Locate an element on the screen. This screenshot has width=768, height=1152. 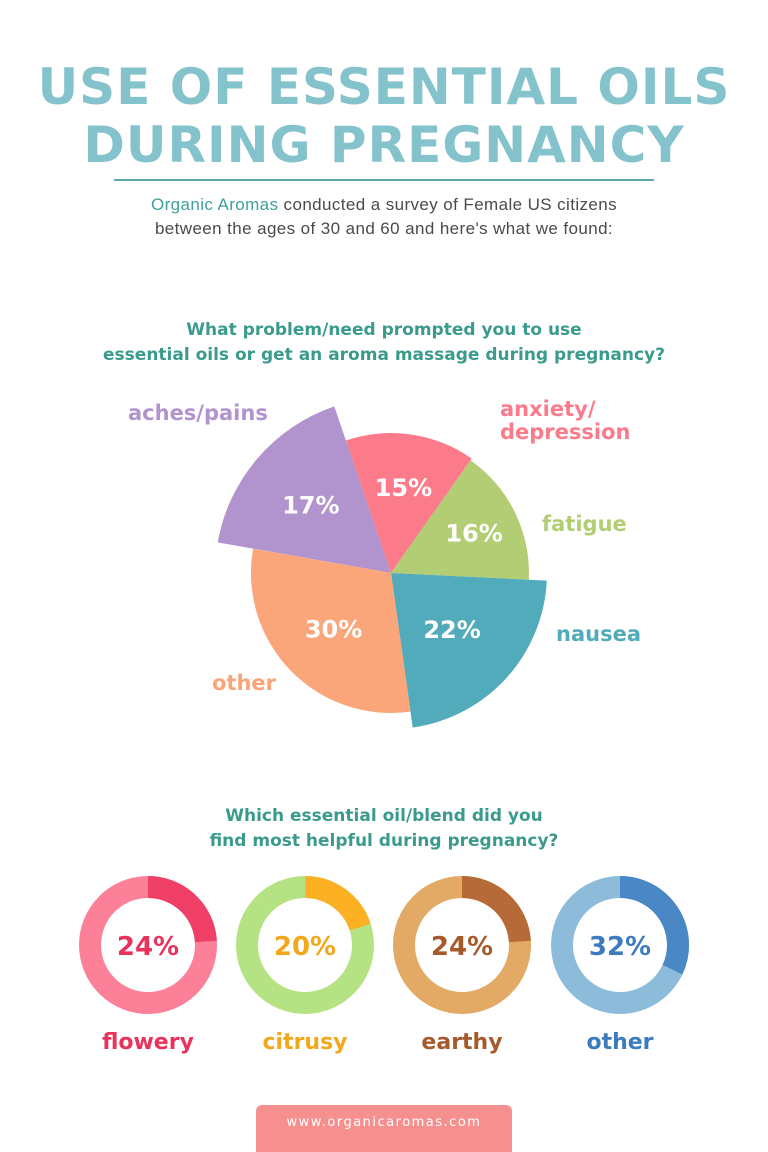
donut-segment-citrusy is located at coordinates (337, 903).